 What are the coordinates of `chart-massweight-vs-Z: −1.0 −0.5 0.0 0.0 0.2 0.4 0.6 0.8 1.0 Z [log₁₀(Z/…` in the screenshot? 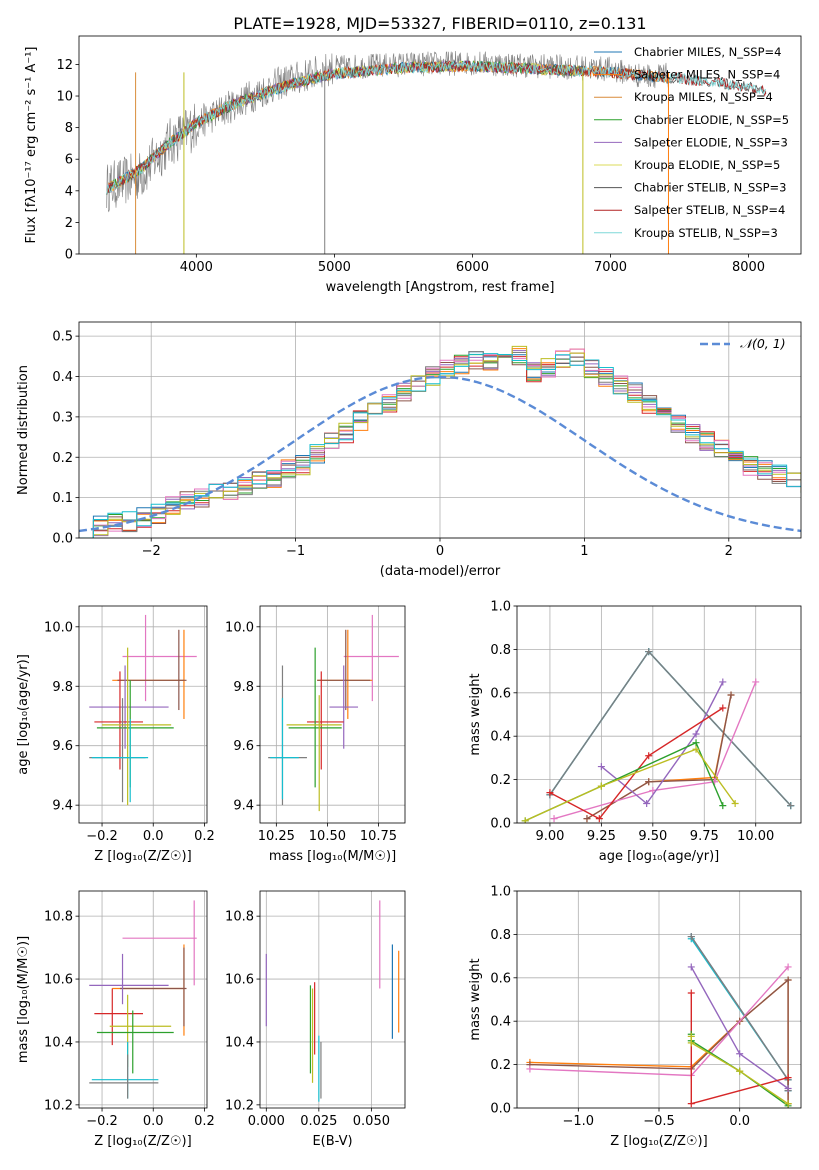 It's located at (635, 1017).